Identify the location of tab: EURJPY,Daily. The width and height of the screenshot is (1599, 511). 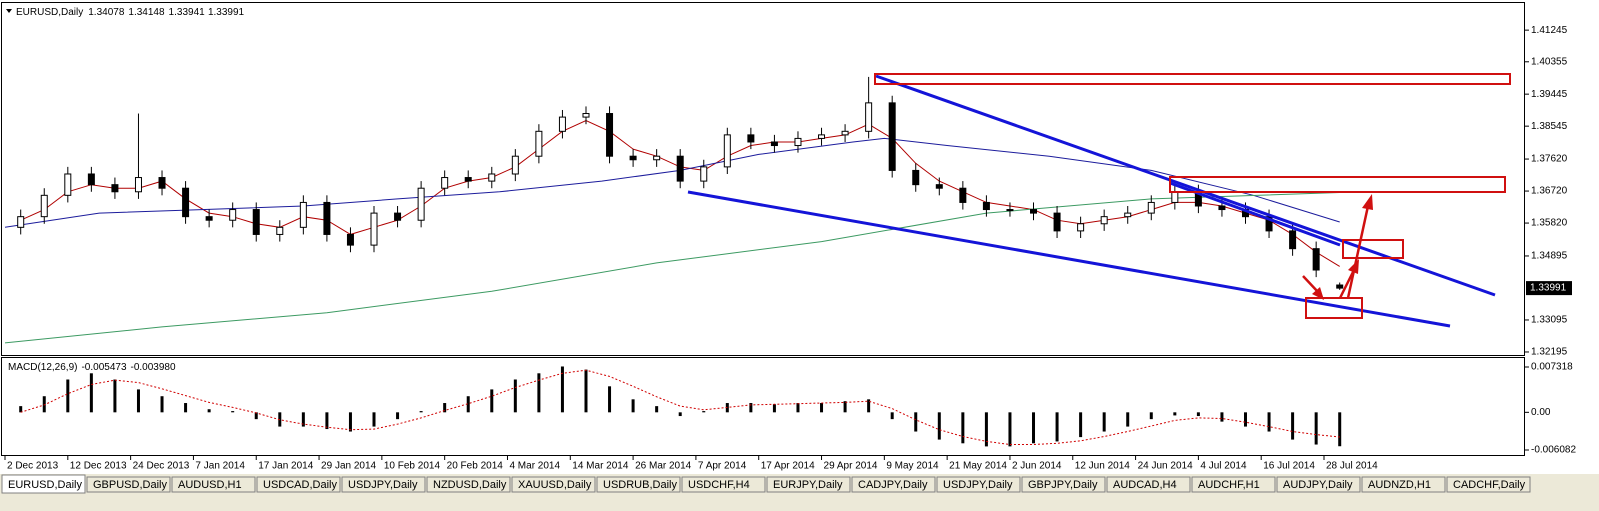
(808, 484).